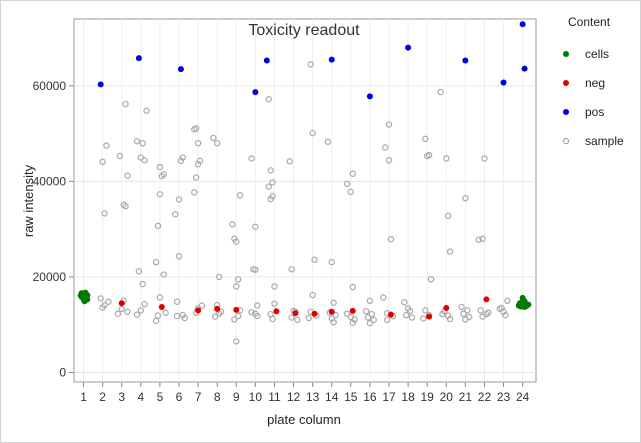 The height and width of the screenshot is (443, 641). What do you see at coordinates (332, 397) in the screenshot?
I see `x-tick-label: 14` at bounding box center [332, 397].